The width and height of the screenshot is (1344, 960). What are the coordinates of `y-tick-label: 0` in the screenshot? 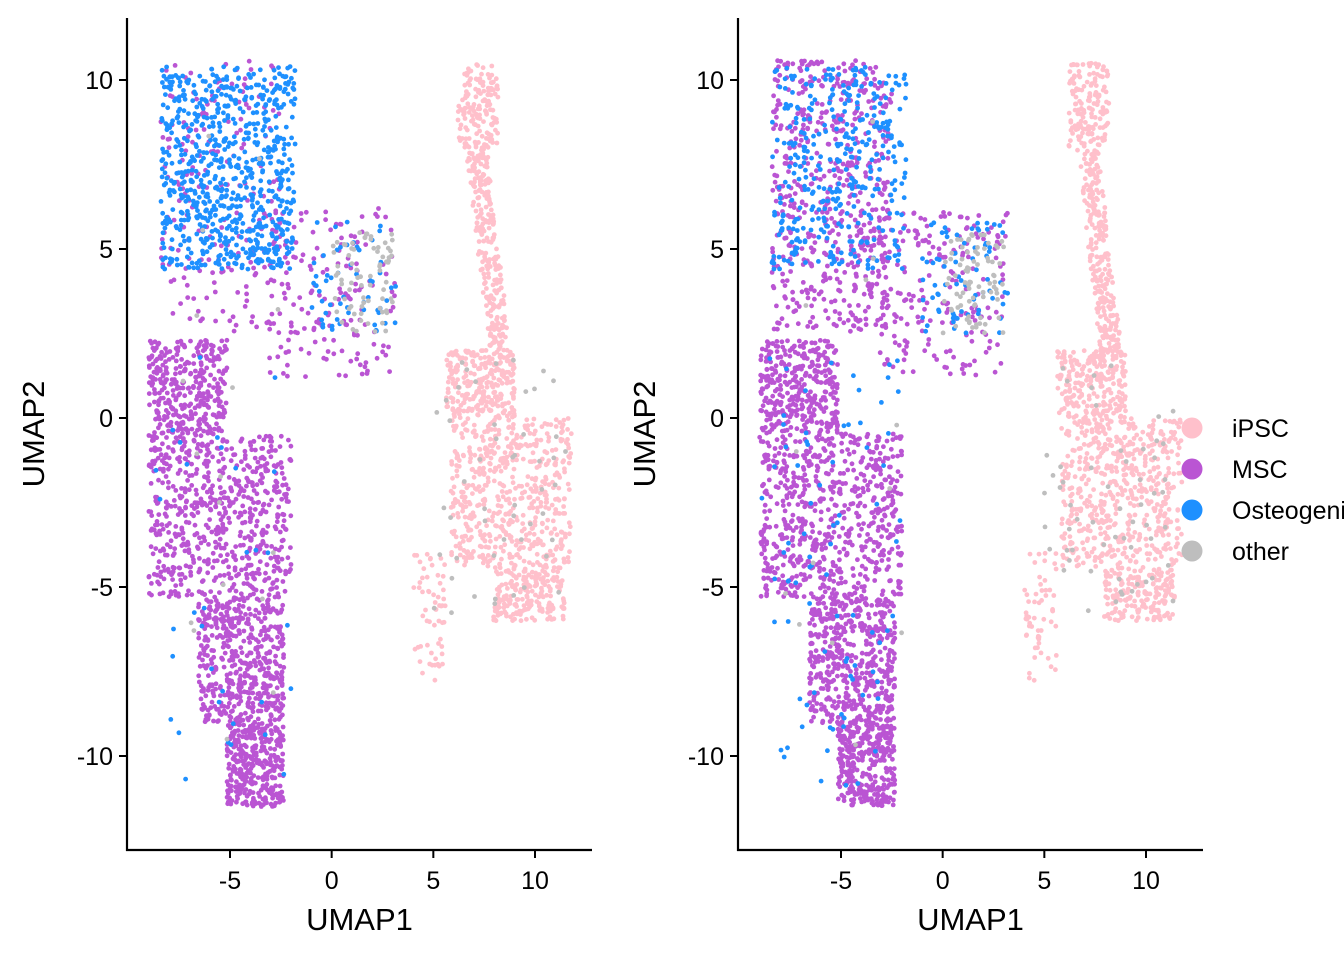 It's located at (106, 419).